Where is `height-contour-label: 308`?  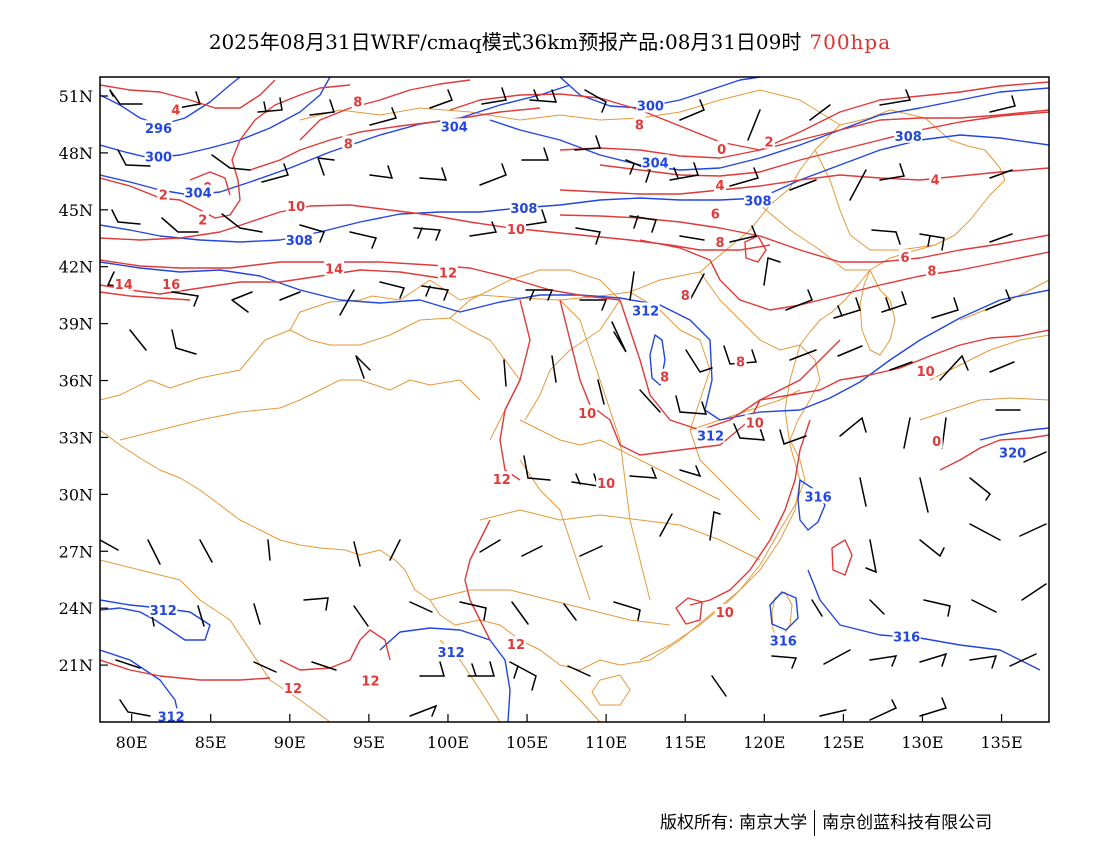 height-contour-label: 308 is located at coordinates (908, 137).